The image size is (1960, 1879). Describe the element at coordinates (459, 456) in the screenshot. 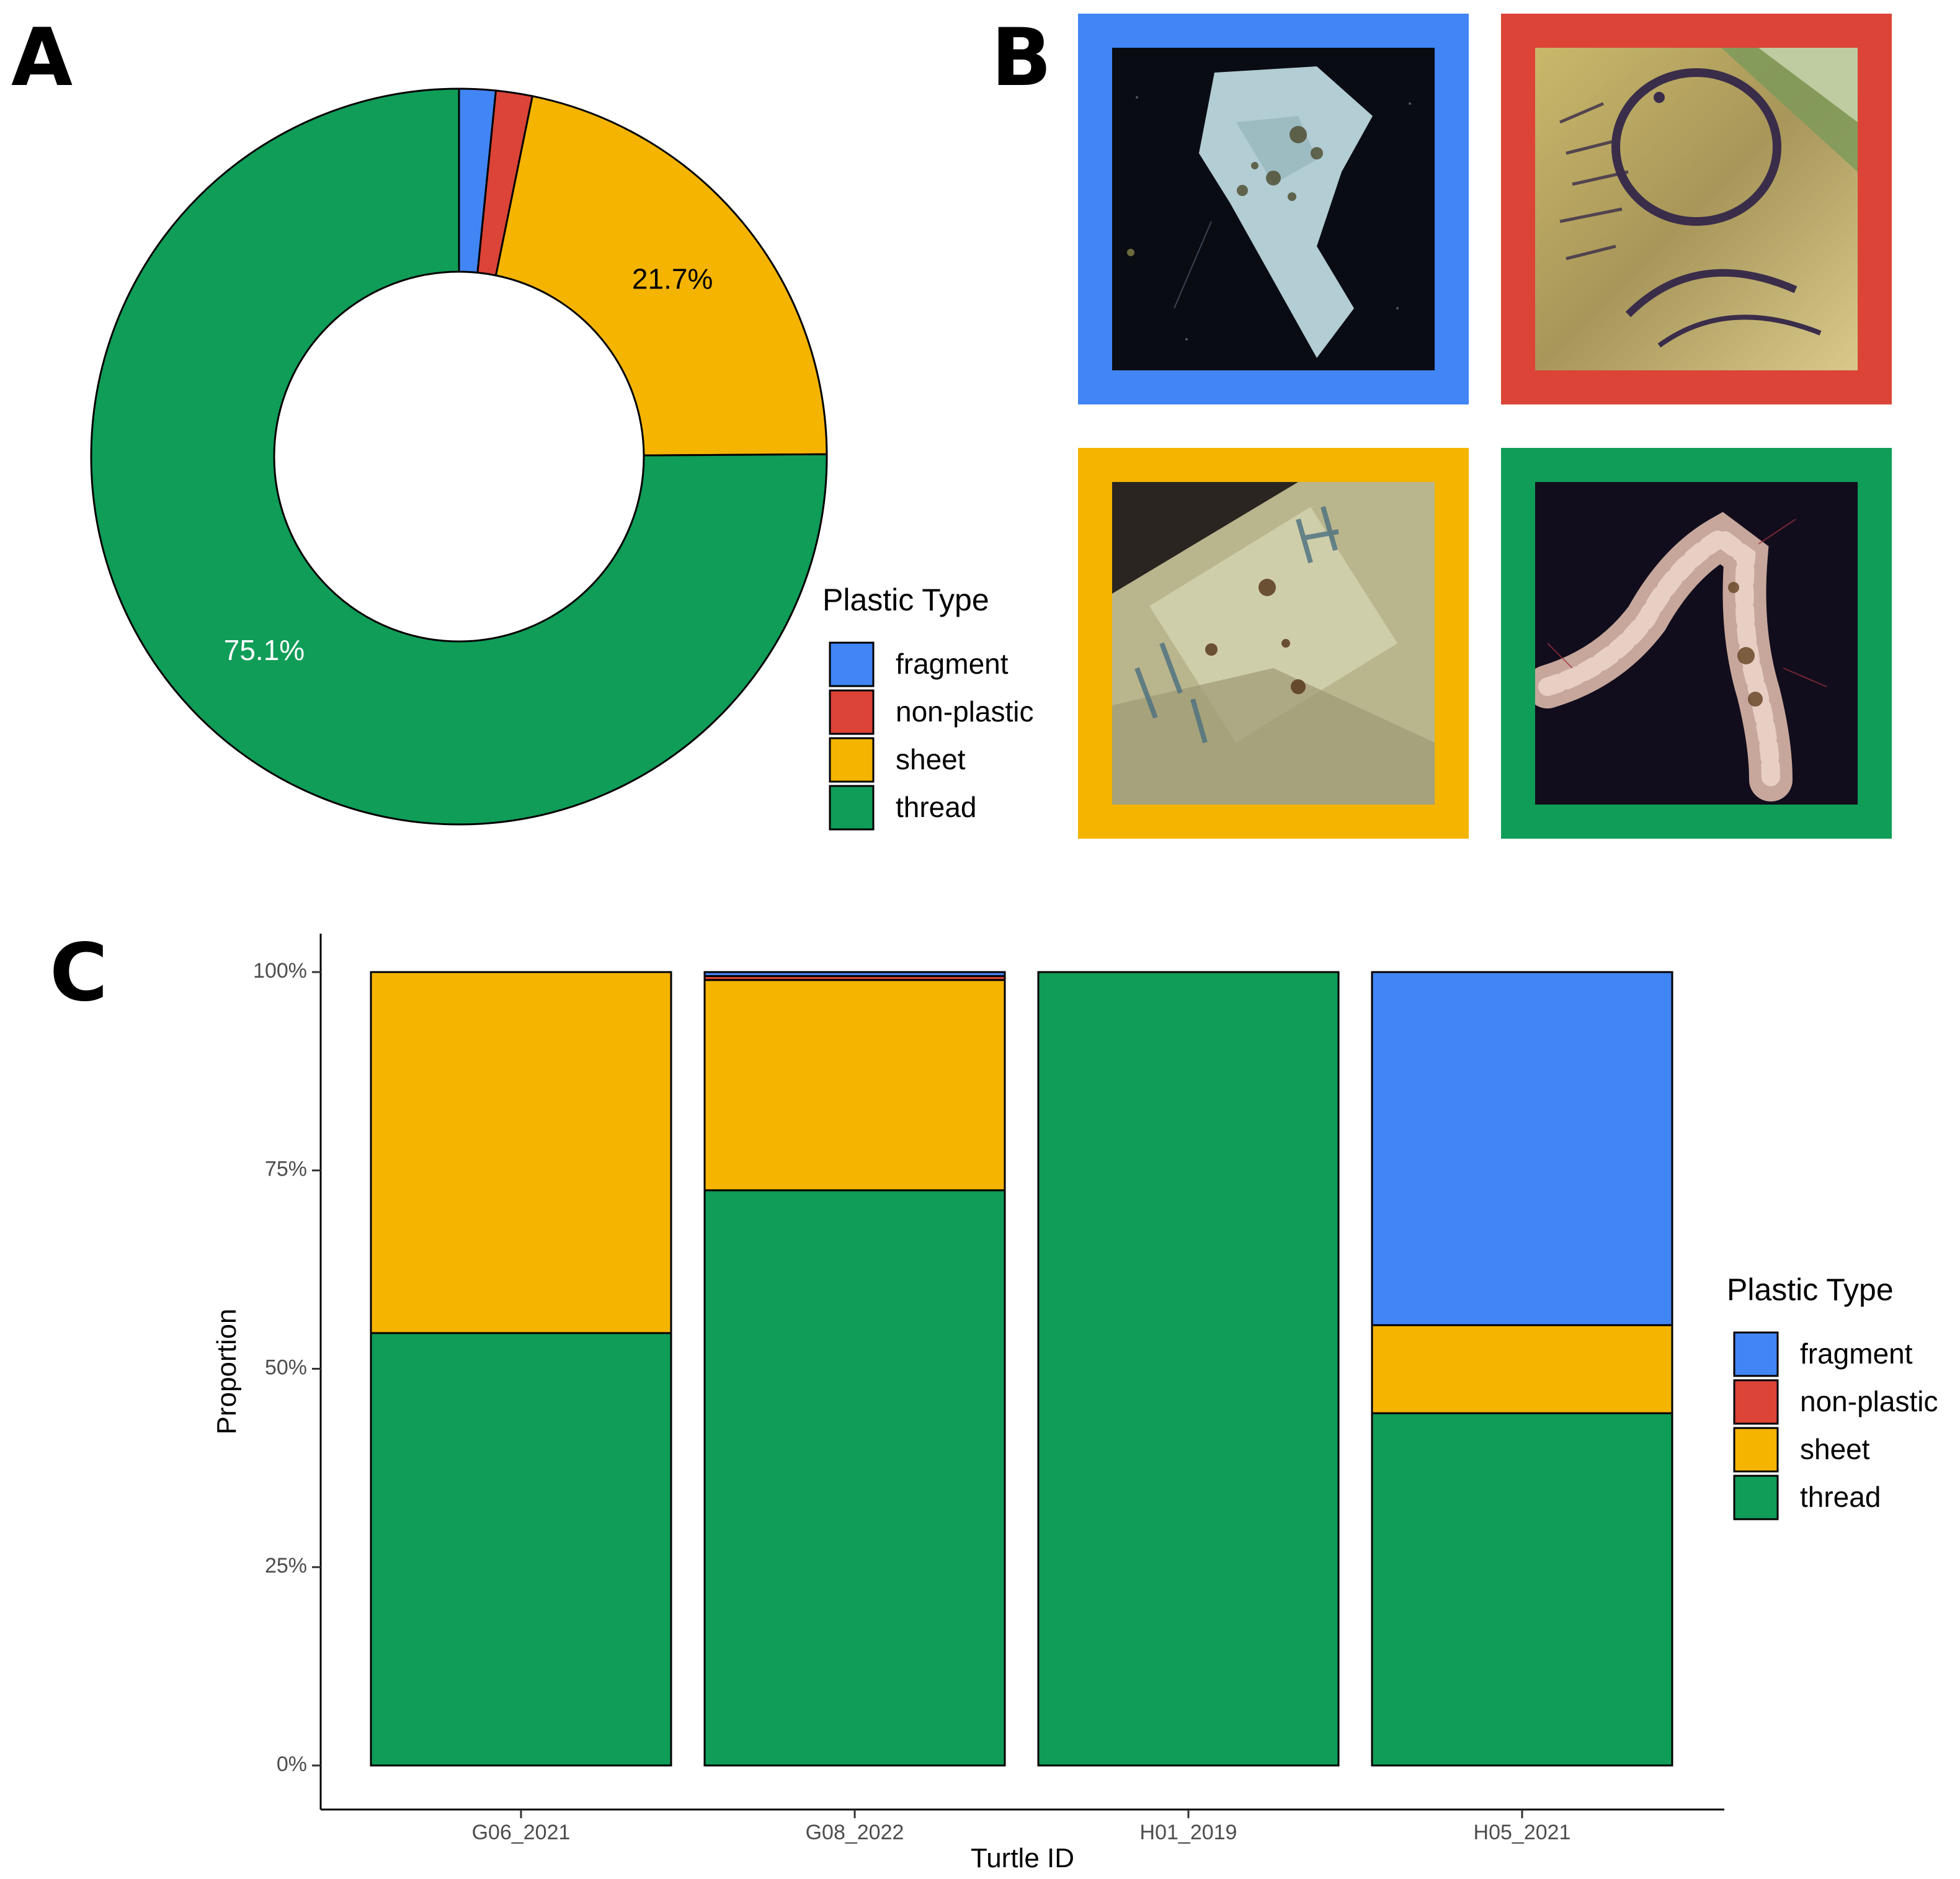

I see `donut-slice-thread` at that location.